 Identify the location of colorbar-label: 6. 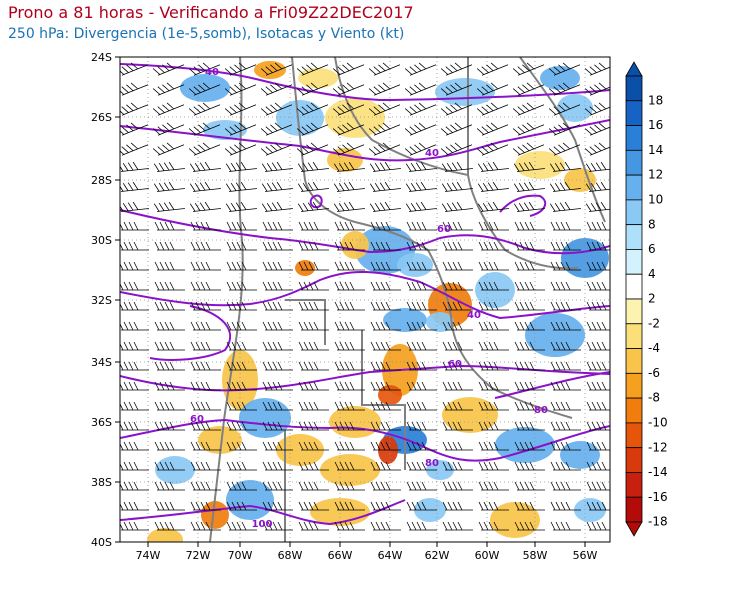
(652, 249).